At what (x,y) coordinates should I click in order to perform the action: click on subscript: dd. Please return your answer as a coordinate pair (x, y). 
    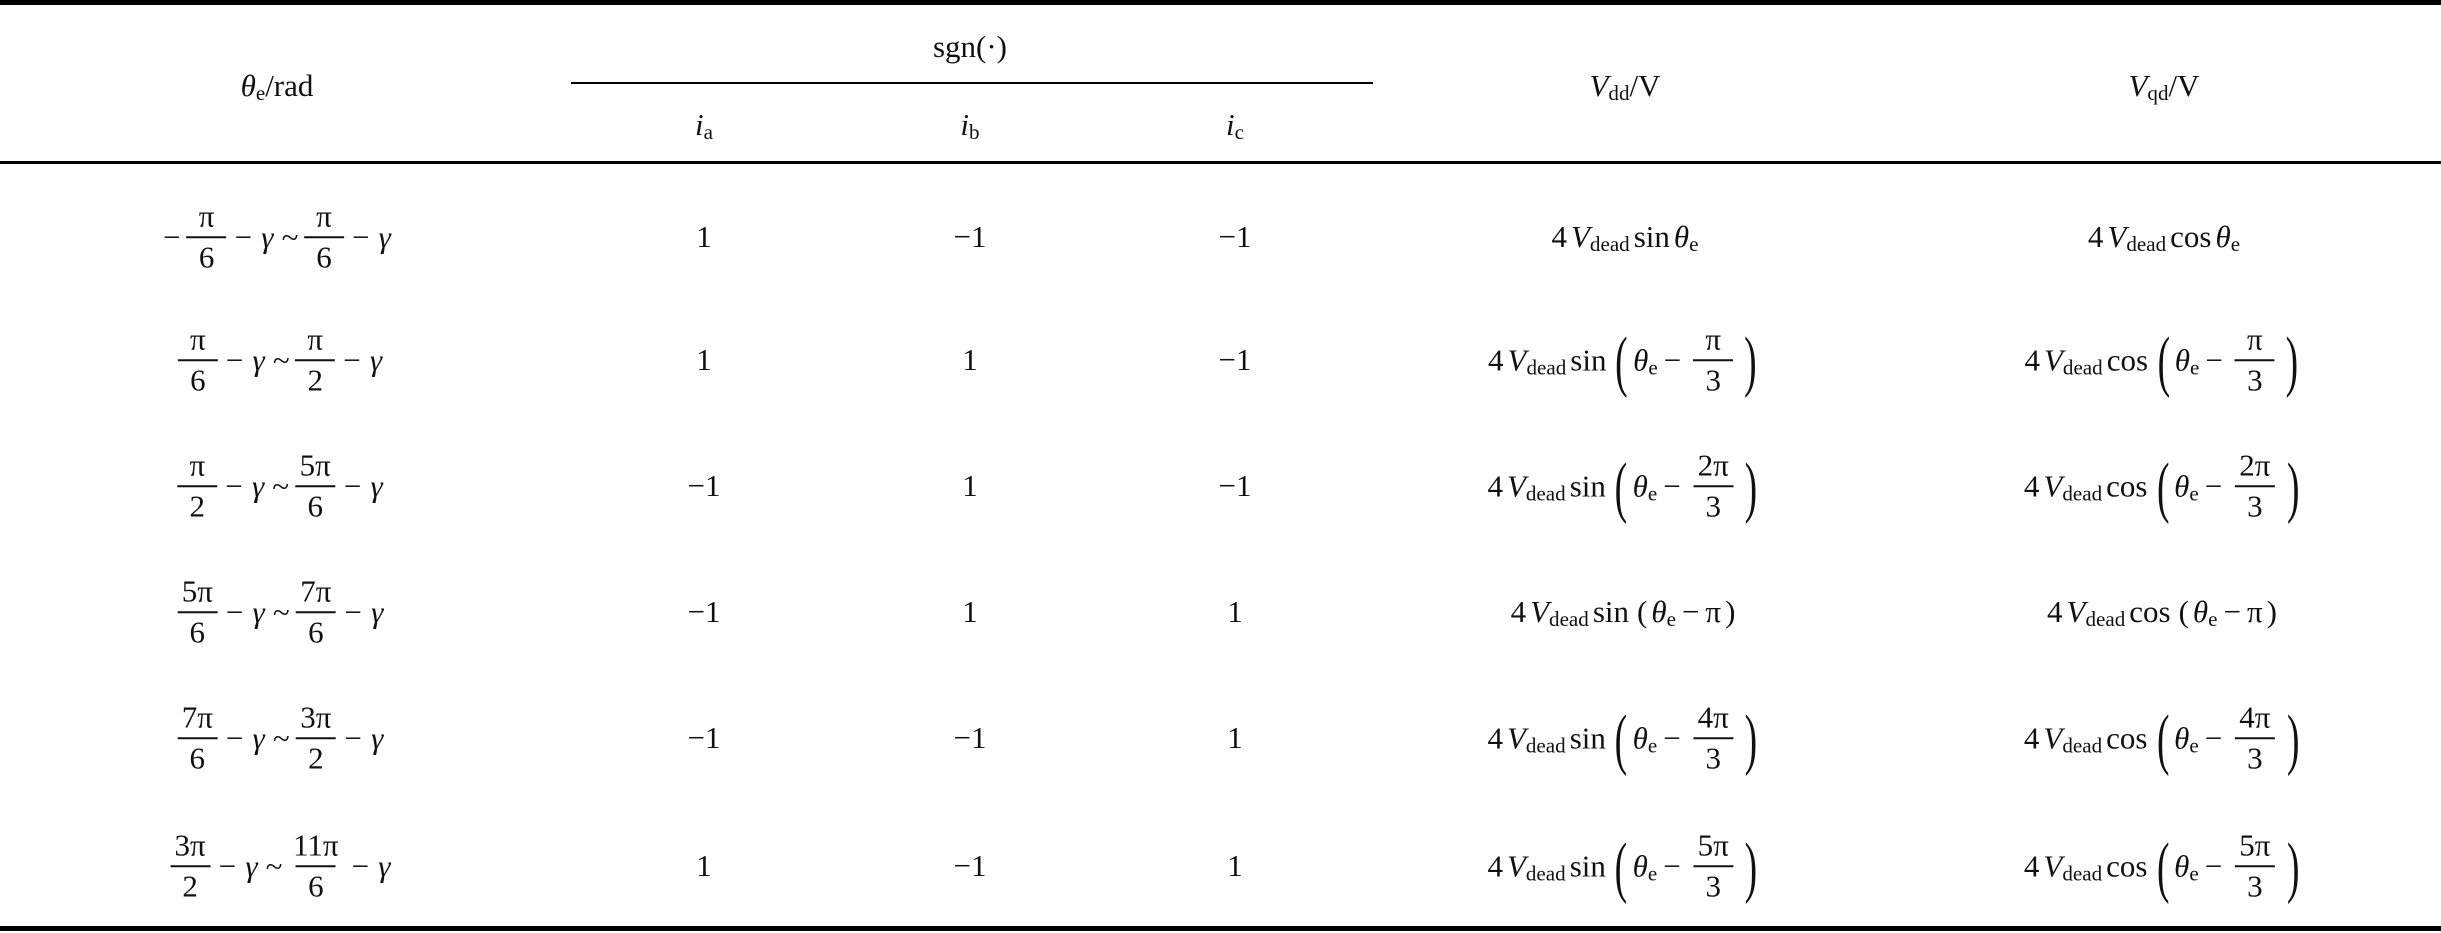
    Looking at the image, I should click on (1619, 92).